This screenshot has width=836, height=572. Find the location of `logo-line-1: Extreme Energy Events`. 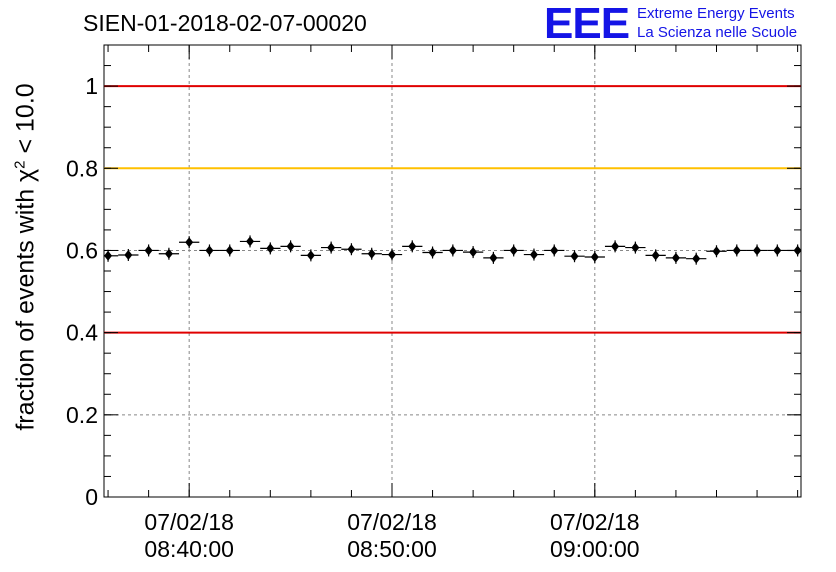

logo-line-1: Extreme Energy Events is located at coordinates (716, 13).